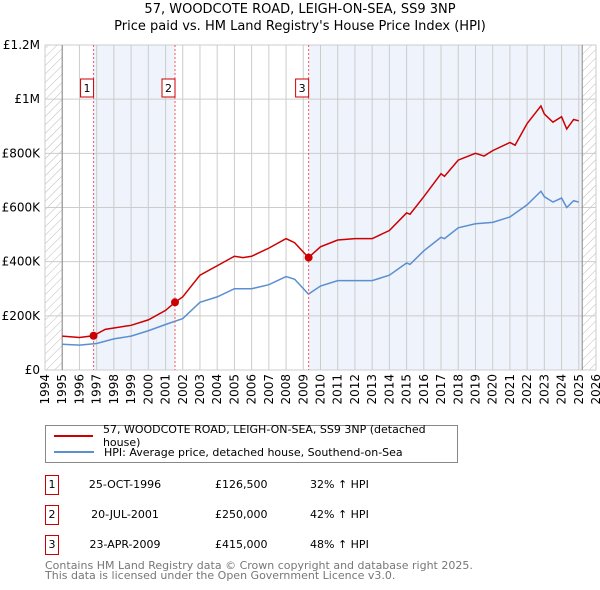 The width and height of the screenshot is (600, 590). I want to click on x-tick-label: 1996, so click(79, 389).